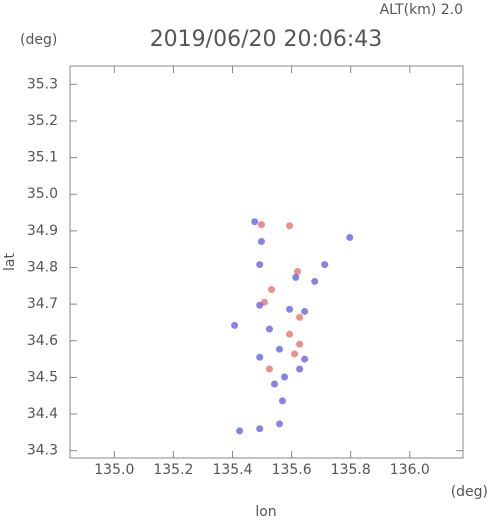 This screenshot has height=521, width=491. What do you see at coordinates (42, 414) in the screenshot?
I see `y-tick-label: 34.4` at bounding box center [42, 414].